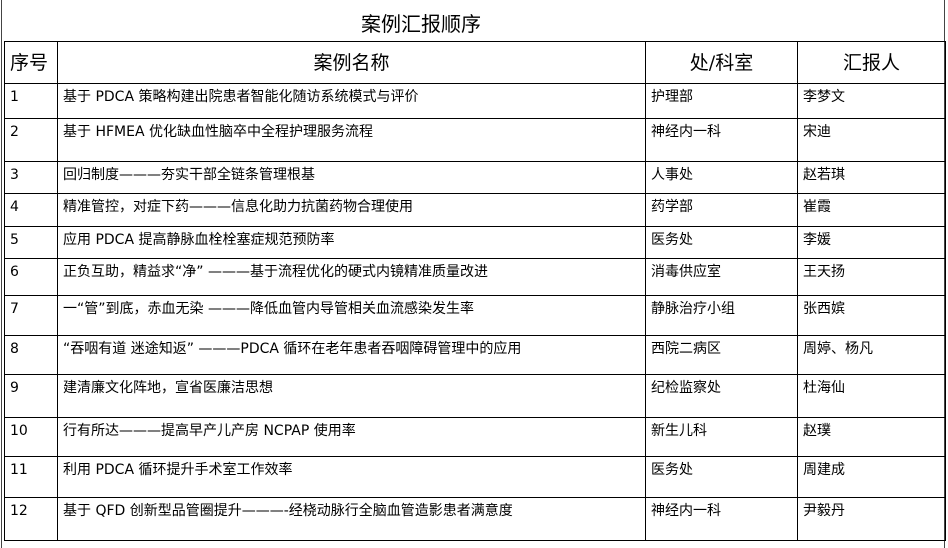 Image resolution: width=948 pixels, height=548 pixels. What do you see at coordinates (351, 477) in the screenshot?
I see `cell-name: 利用 PDCA 循环提升手术室工作效率` at bounding box center [351, 477].